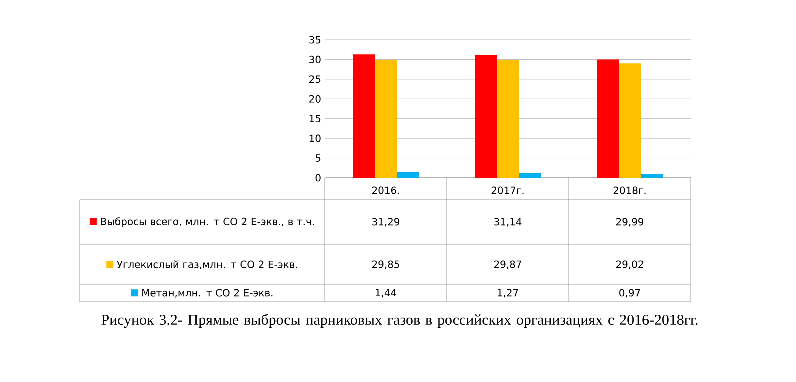 This screenshot has height=382, width=796. Describe the element at coordinates (400, 321) in the screenshot. I see `text: Рисунок 3.2- Прямые выбросы парниковых газов в российских организациях с 2016-2018гг.` at that location.